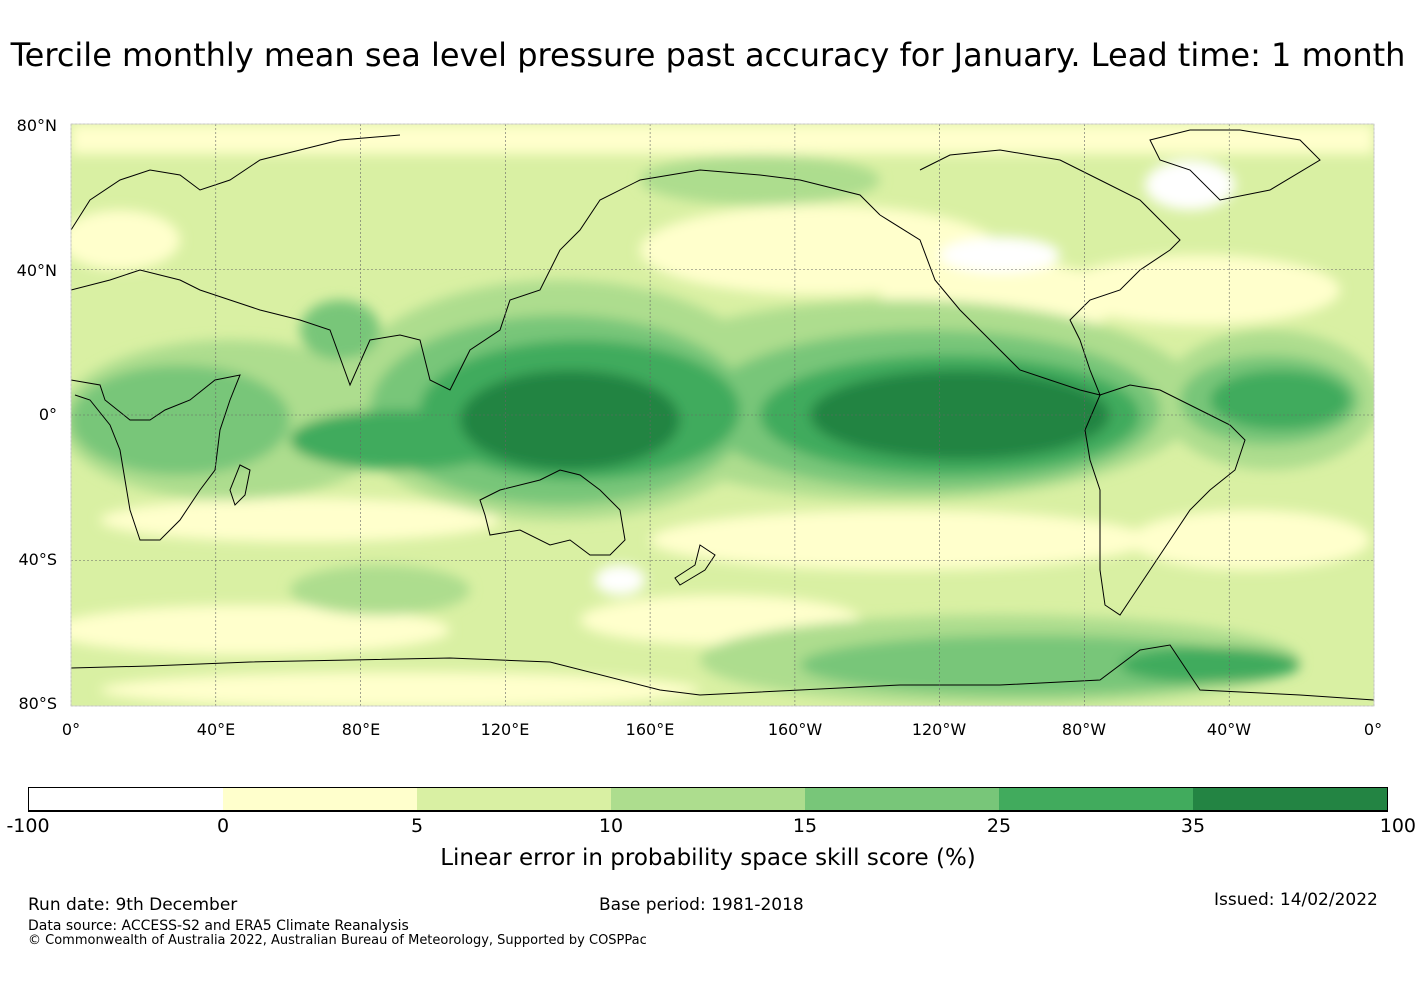 The image size is (1416, 990). Describe the element at coordinates (1229, 729) in the screenshot. I see `lon-label-40w: 40°W` at that location.